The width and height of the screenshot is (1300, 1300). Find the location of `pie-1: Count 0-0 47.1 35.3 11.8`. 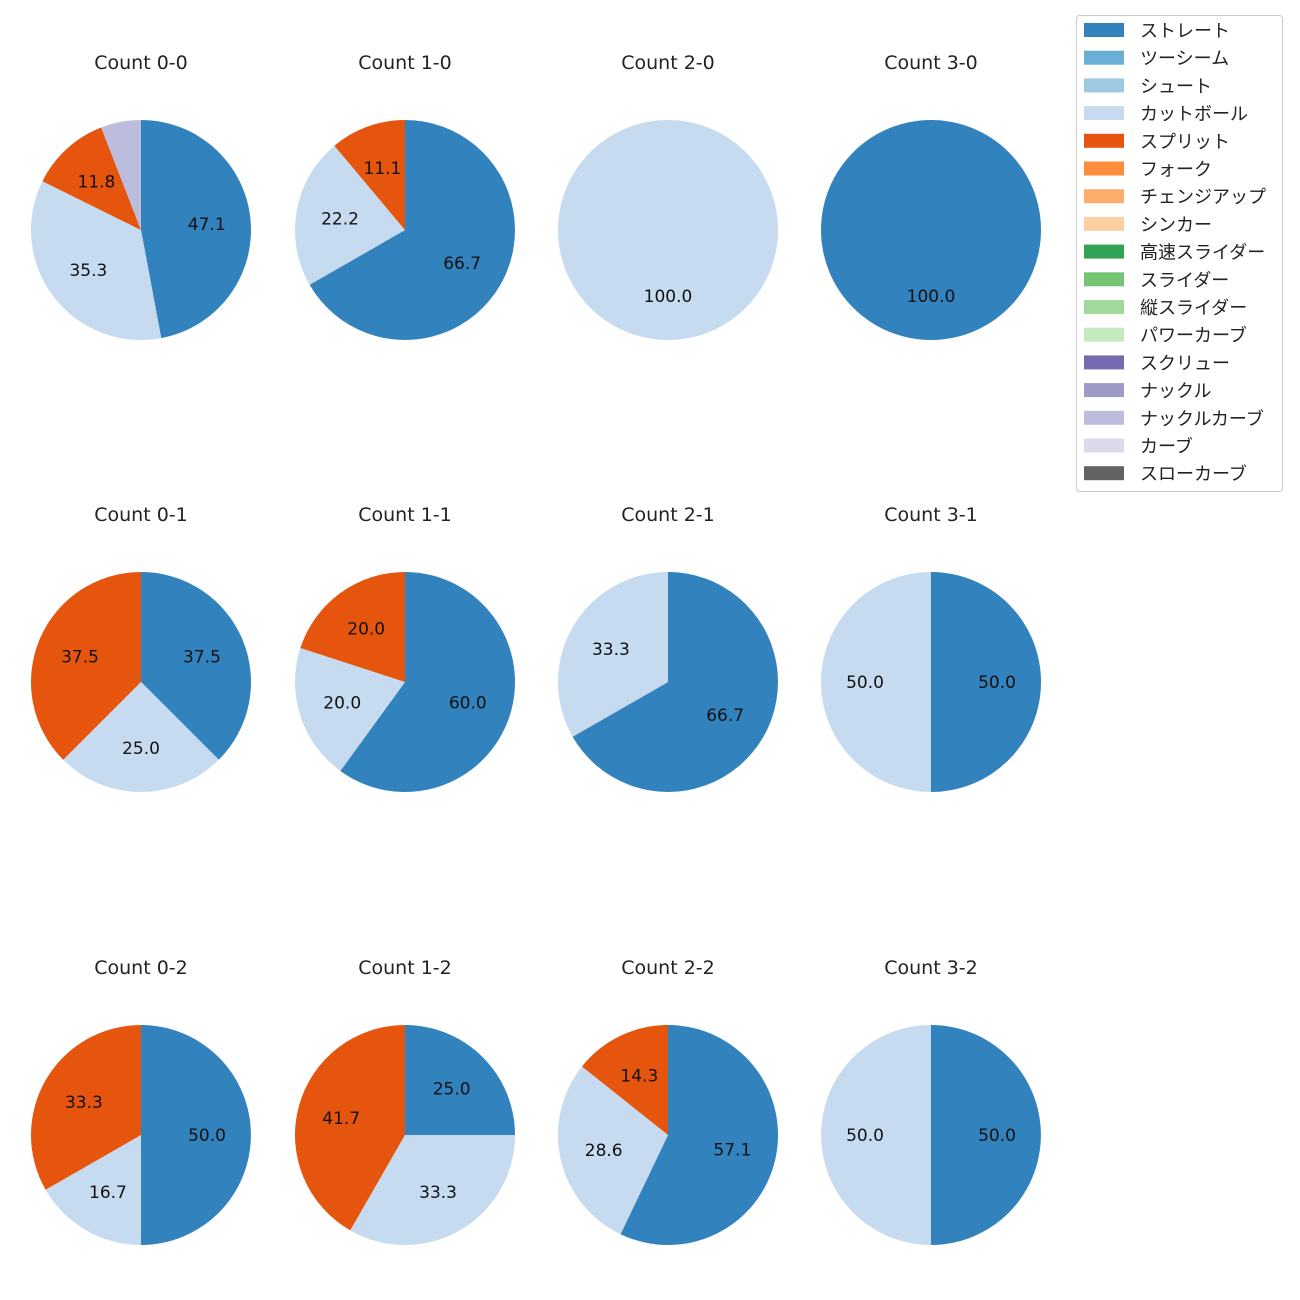

pie-1: Count 0-0 47.1 35.3 11.8 is located at coordinates (140, 196).